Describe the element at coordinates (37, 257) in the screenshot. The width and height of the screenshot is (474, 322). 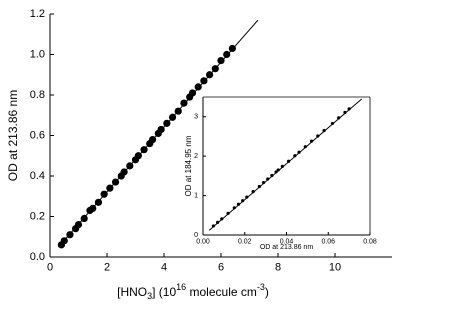
I see `y-tick-label: 0.0` at that location.